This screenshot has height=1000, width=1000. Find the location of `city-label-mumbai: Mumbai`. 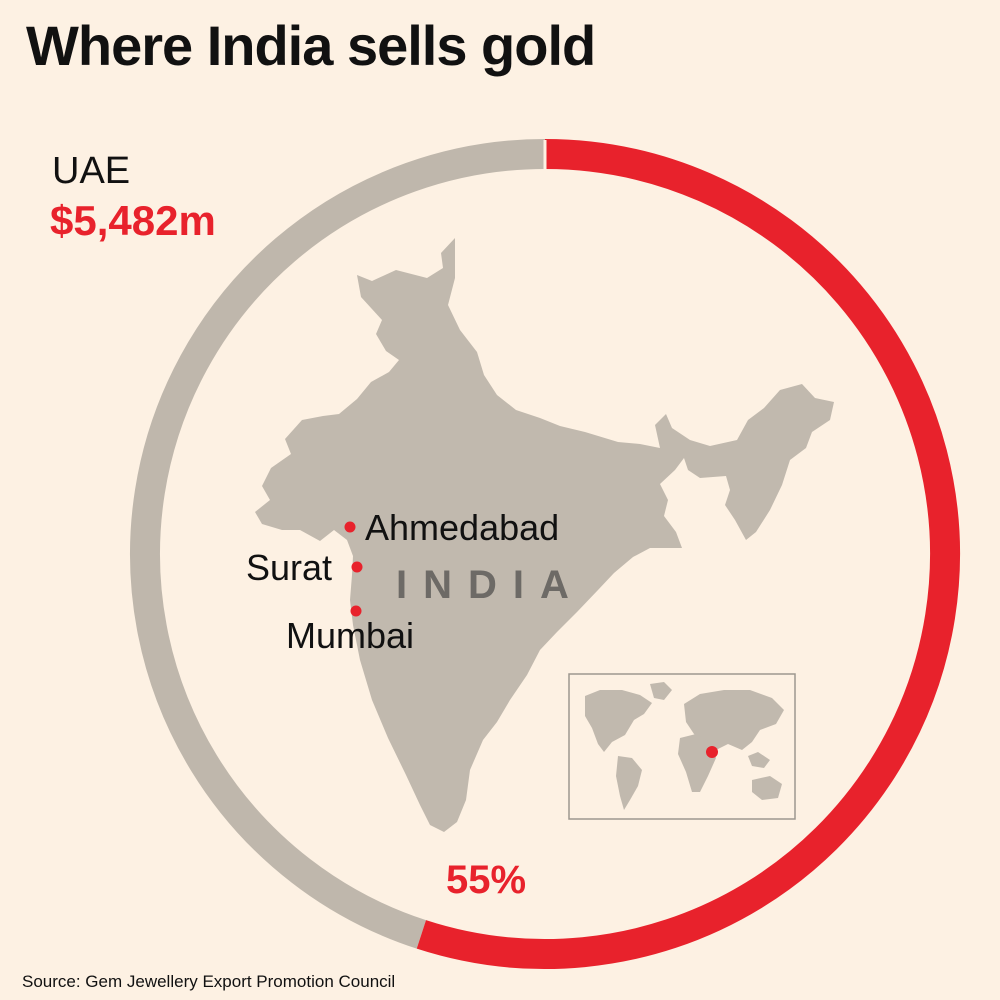

city-label-mumbai: Mumbai is located at coordinates (350, 635).